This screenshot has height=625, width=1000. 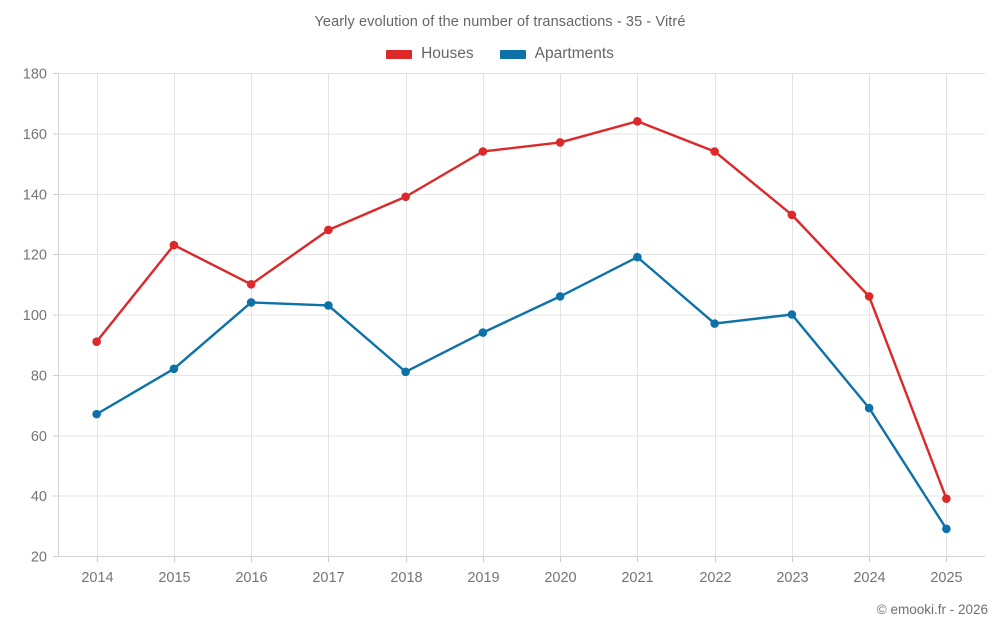 What do you see at coordinates (560, 142) in the screenshot?
I see `data-point-houses-2020` at bounding box center [560, 142].